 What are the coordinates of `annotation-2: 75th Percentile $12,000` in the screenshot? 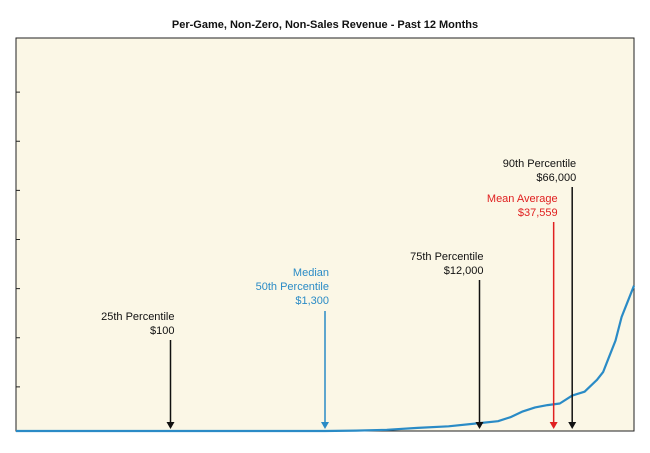 It's located at (447, 340).